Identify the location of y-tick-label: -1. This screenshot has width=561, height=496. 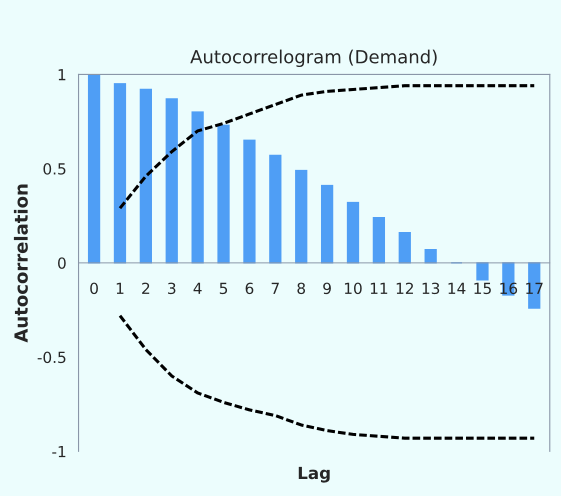
(59, 452).